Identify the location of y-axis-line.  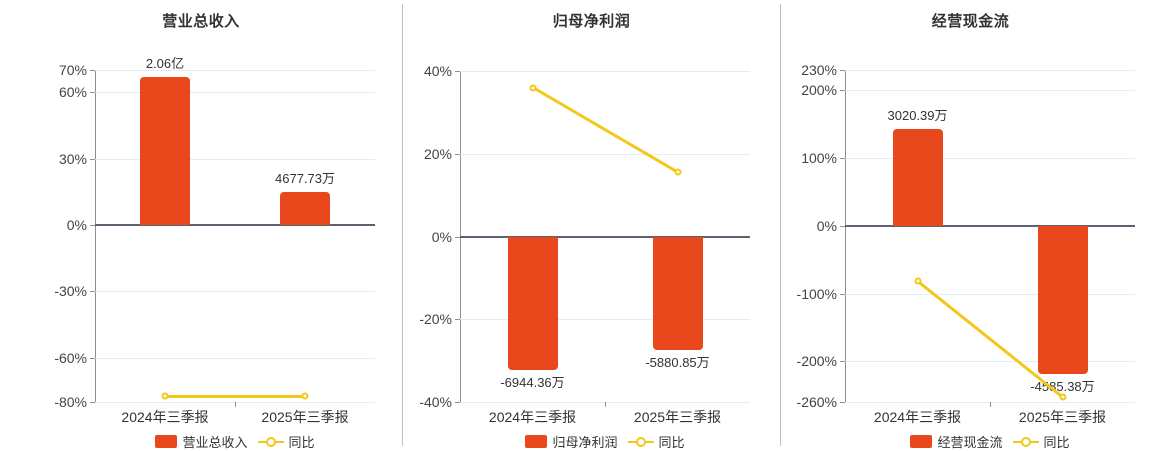
(845, 236).